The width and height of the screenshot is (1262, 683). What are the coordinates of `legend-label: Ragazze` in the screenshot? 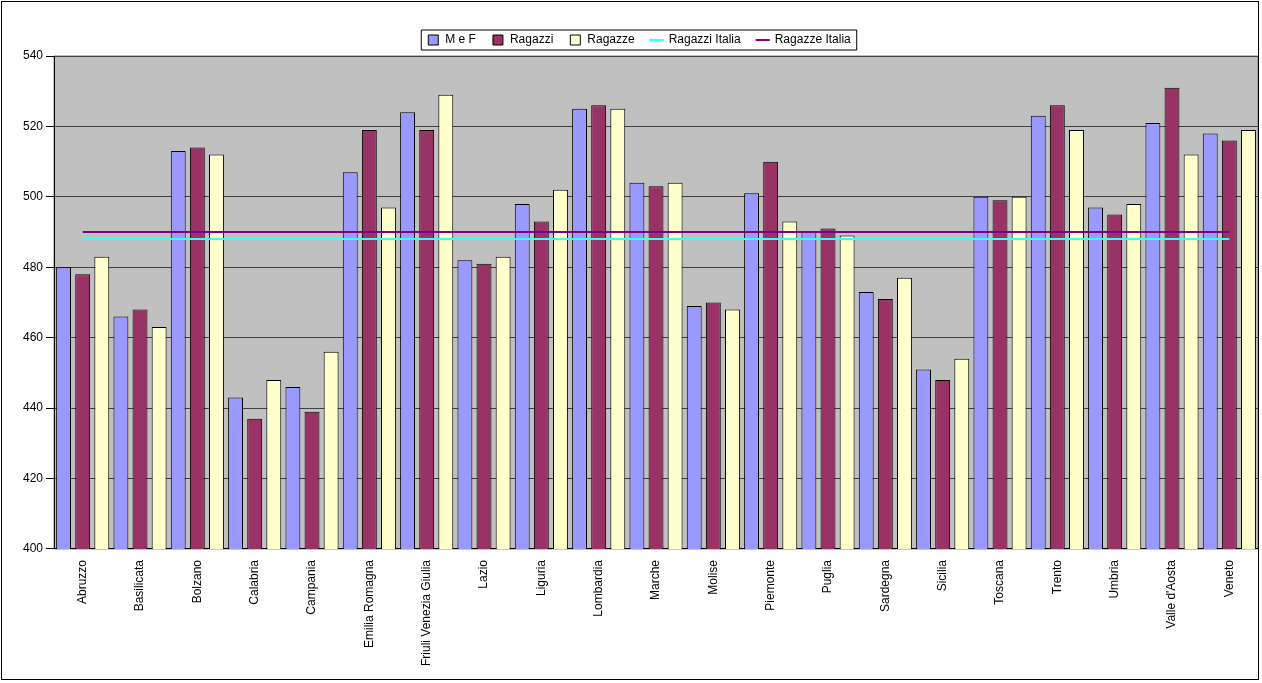 It's located at (611, 39).